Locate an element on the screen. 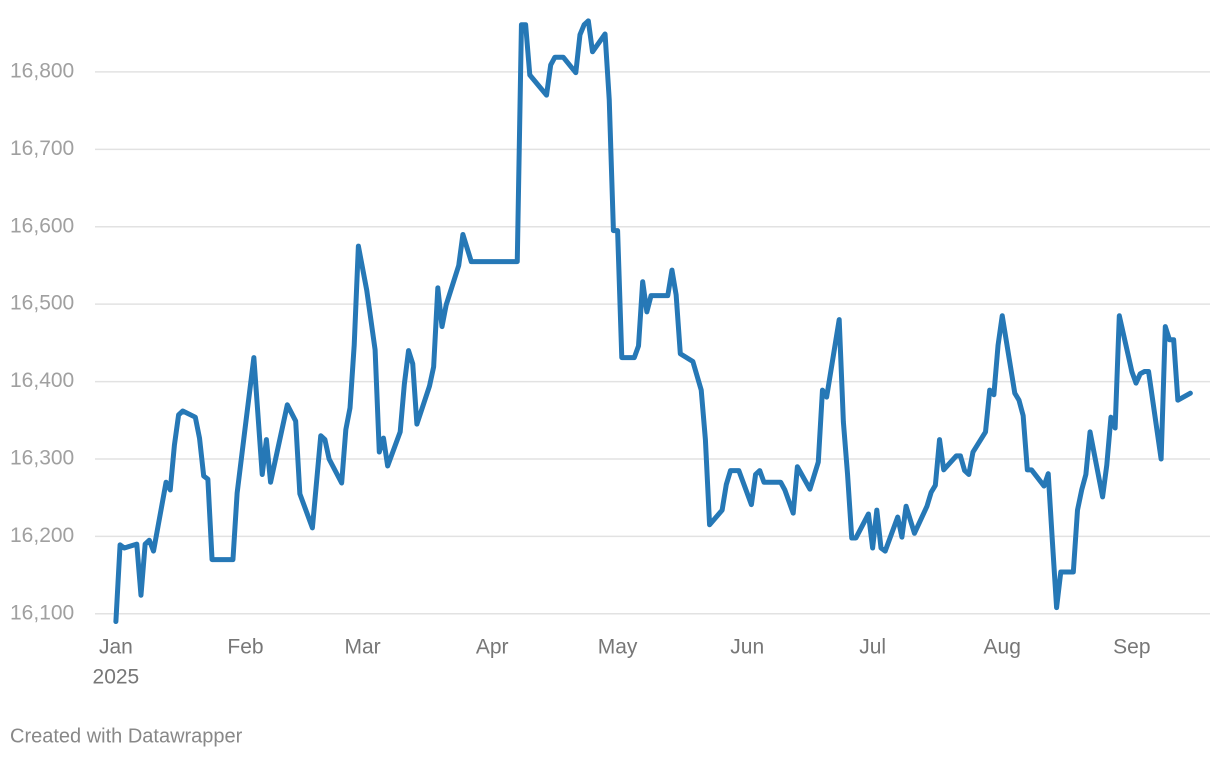  x-year-label: 2025 is located at coordinates (116, 677).